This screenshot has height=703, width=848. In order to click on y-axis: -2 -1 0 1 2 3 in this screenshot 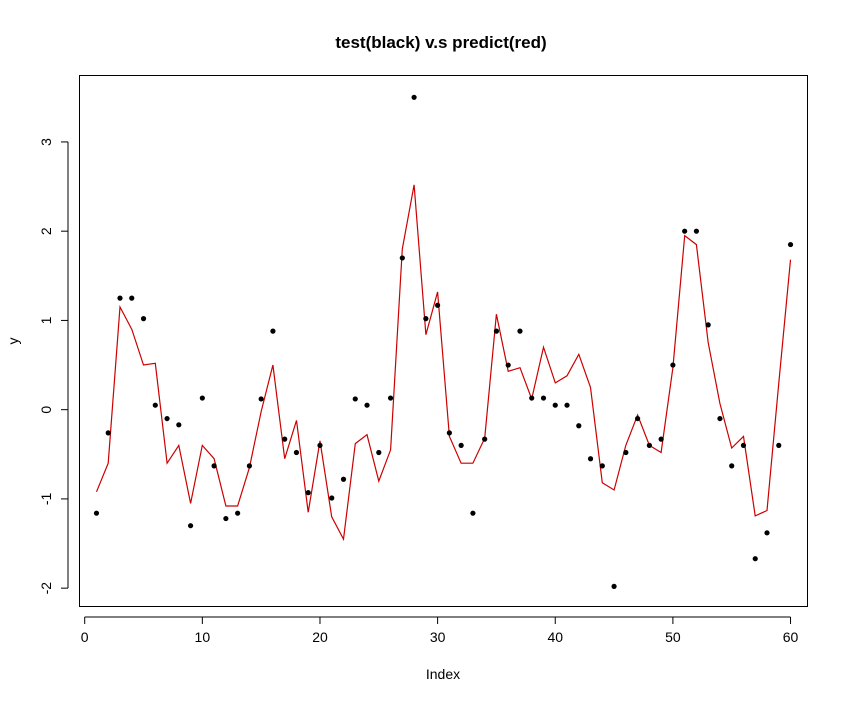, I will do `click(53, 366)`.